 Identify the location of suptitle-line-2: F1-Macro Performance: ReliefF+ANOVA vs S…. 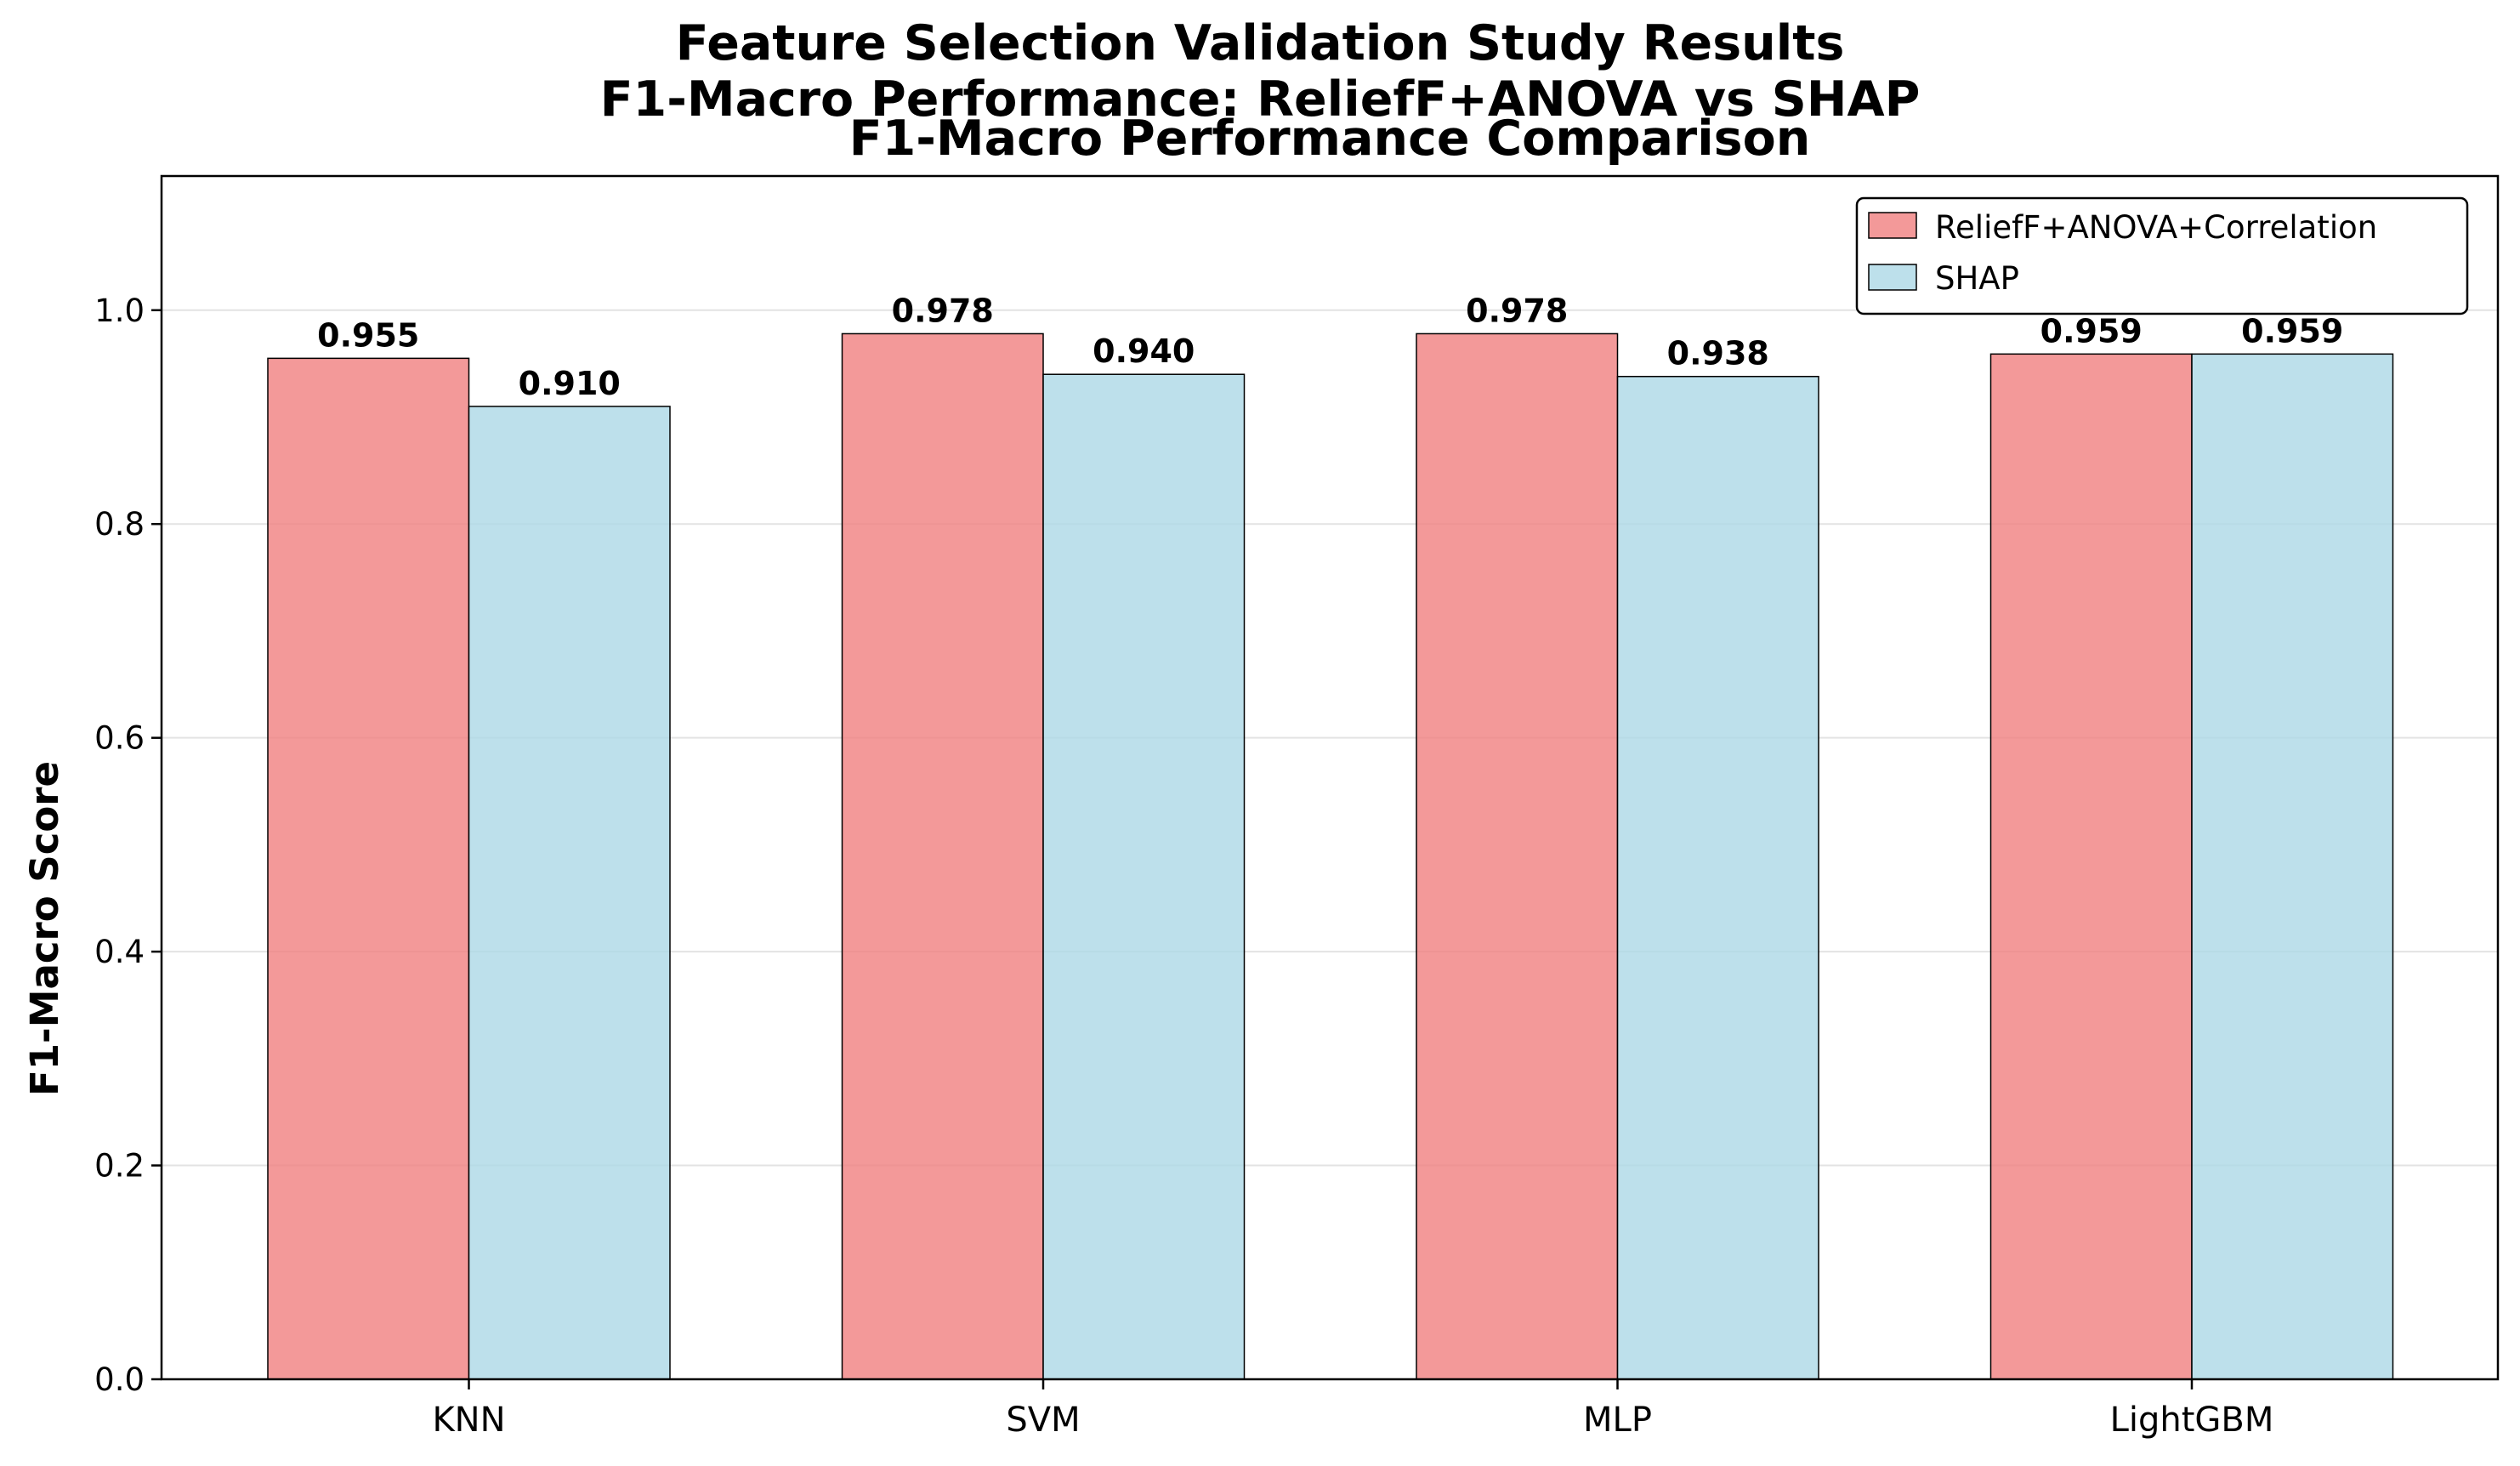
(1261, 100).